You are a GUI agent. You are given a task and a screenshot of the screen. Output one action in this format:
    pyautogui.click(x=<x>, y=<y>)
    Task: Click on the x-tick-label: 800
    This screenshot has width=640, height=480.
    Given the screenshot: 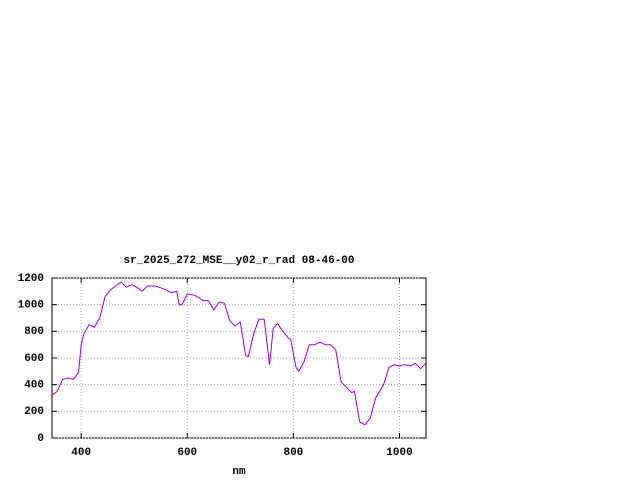 What is the action you would take?
    pyautogui.click(x=293, y=453)
    